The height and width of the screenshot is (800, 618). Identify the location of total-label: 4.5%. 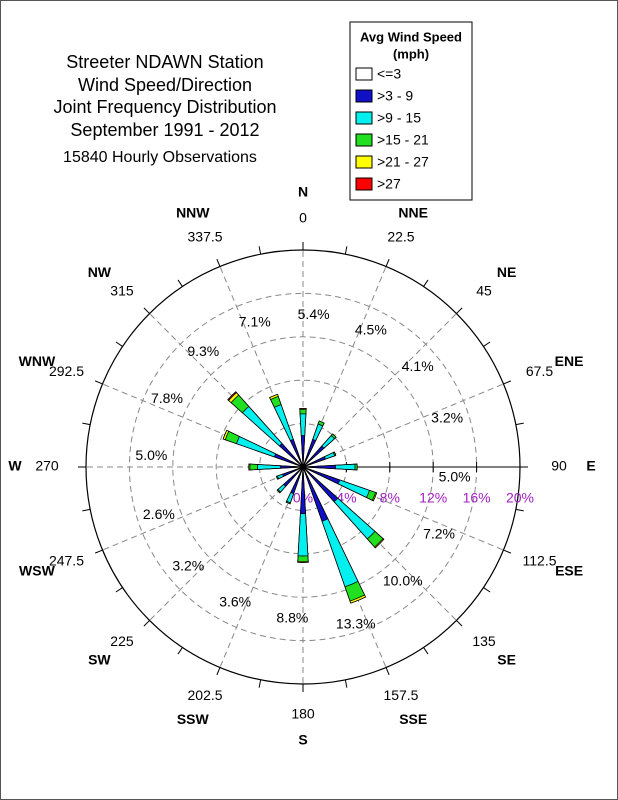
(371, 330).